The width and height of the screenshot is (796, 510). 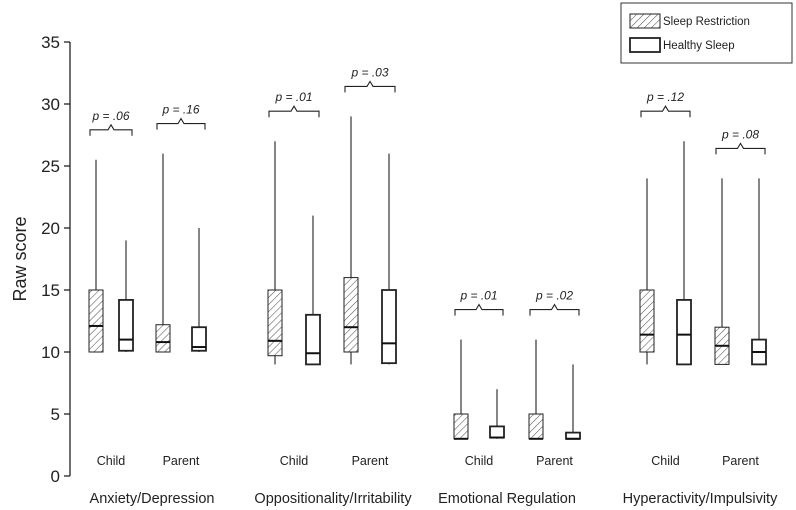 I want to click on legend: Sleep Restriction Healthy Sleep, so click(x=706, y=33).